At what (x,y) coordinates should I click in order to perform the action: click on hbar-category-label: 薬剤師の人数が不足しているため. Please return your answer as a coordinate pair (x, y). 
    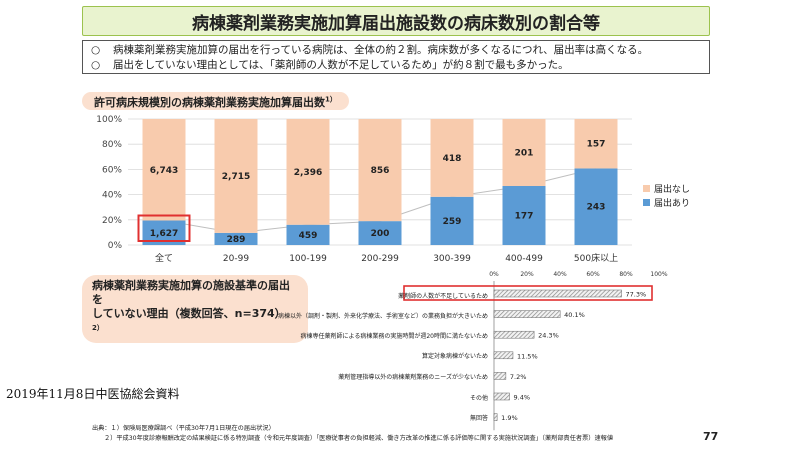
    Looking at the image, I should click on (443, 296).